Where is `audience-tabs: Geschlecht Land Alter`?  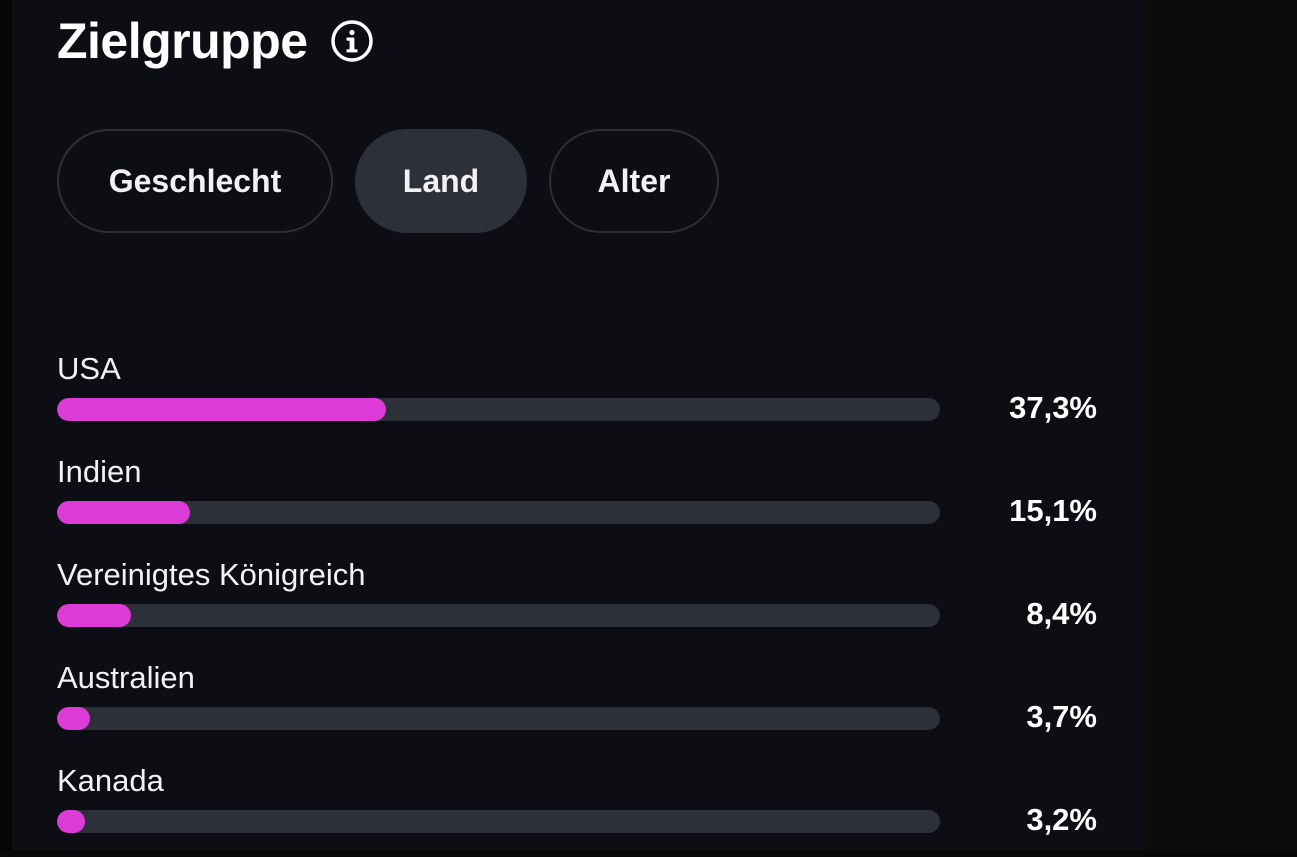
audience-tabs: Geschlecht Land Alter is located at coordinates (388, 181).